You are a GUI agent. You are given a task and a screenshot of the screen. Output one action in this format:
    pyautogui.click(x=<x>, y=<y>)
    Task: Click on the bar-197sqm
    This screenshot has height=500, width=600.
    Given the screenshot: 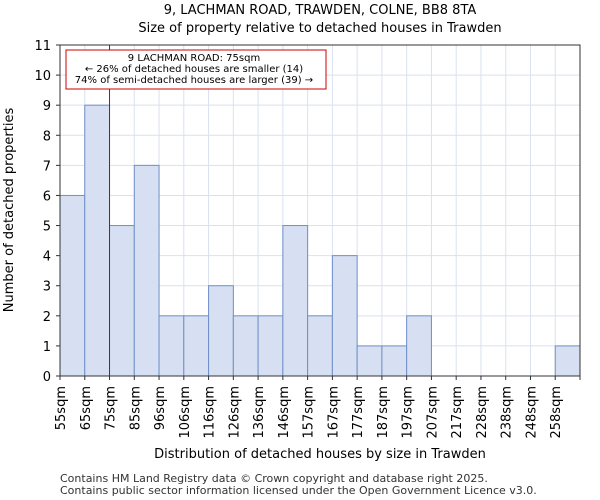 What is the action you would take?
    pyautogui.click(x=419, y=346)
    